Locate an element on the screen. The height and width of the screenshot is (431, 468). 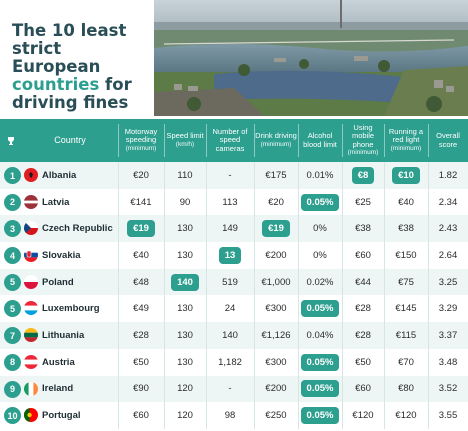
cell-value: €75 is located at coordinates (406, 282).